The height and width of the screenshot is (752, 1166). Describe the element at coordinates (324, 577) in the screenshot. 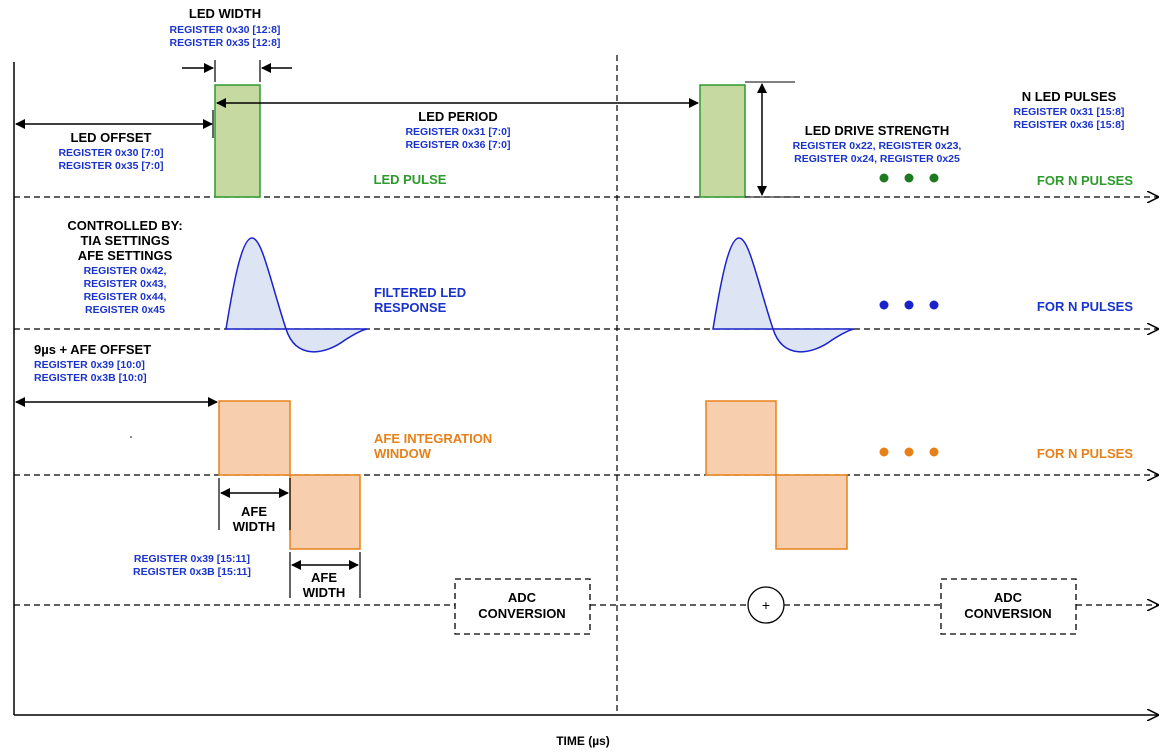

I see `afe-width-2-line1: AFE` at that location.